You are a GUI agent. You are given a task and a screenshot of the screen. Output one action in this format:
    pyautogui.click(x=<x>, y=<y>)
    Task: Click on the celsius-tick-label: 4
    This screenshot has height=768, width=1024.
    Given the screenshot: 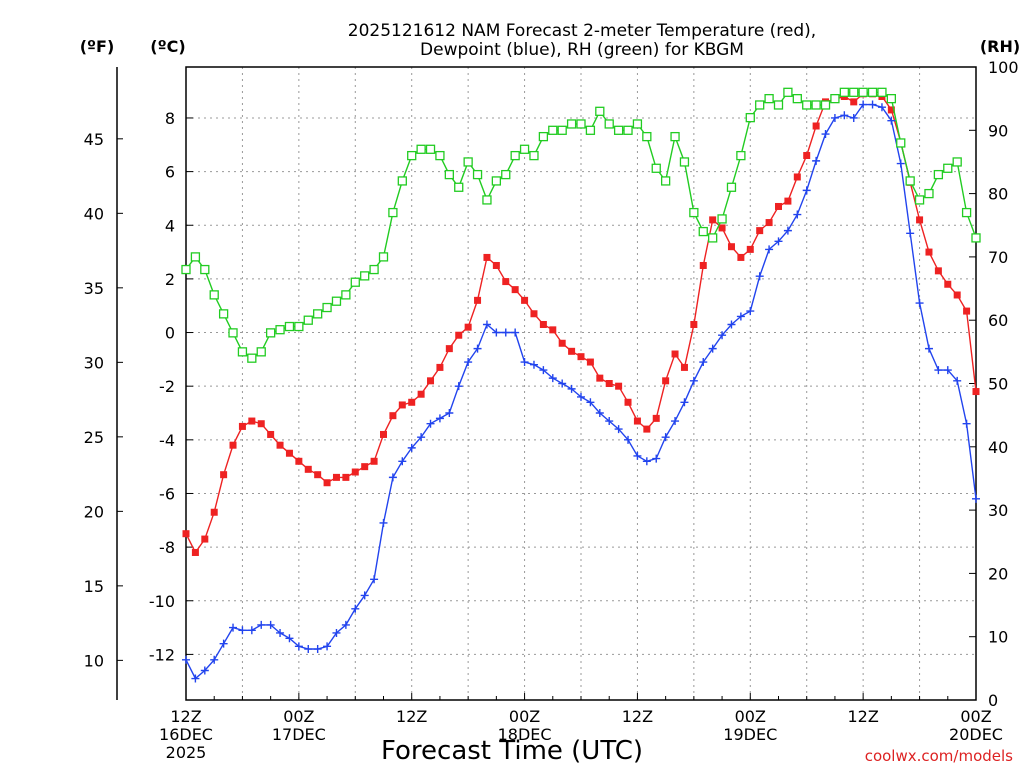 What is the action you would take?
    pyautogui.click(x=170, y=225)
    